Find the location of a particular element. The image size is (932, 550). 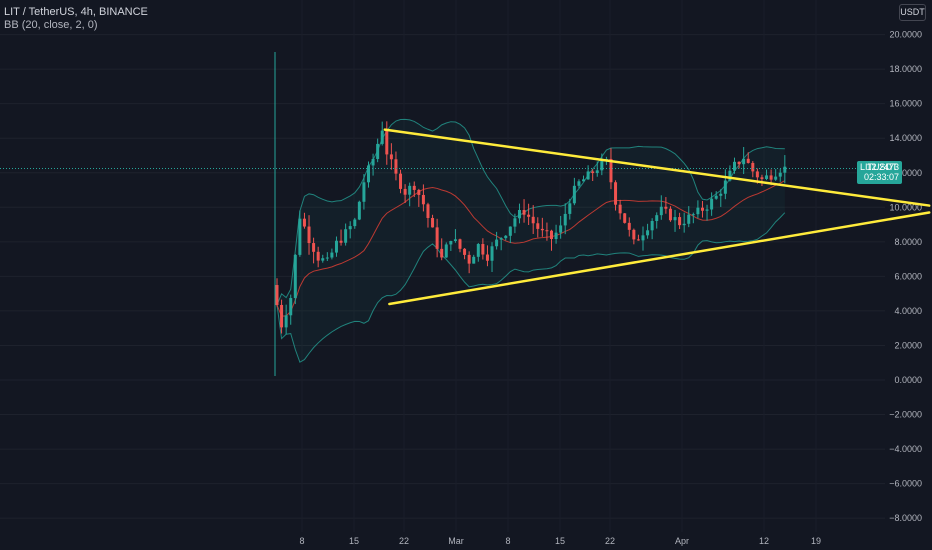

x-tick-label: Mar is located at coordinates (456, 541).